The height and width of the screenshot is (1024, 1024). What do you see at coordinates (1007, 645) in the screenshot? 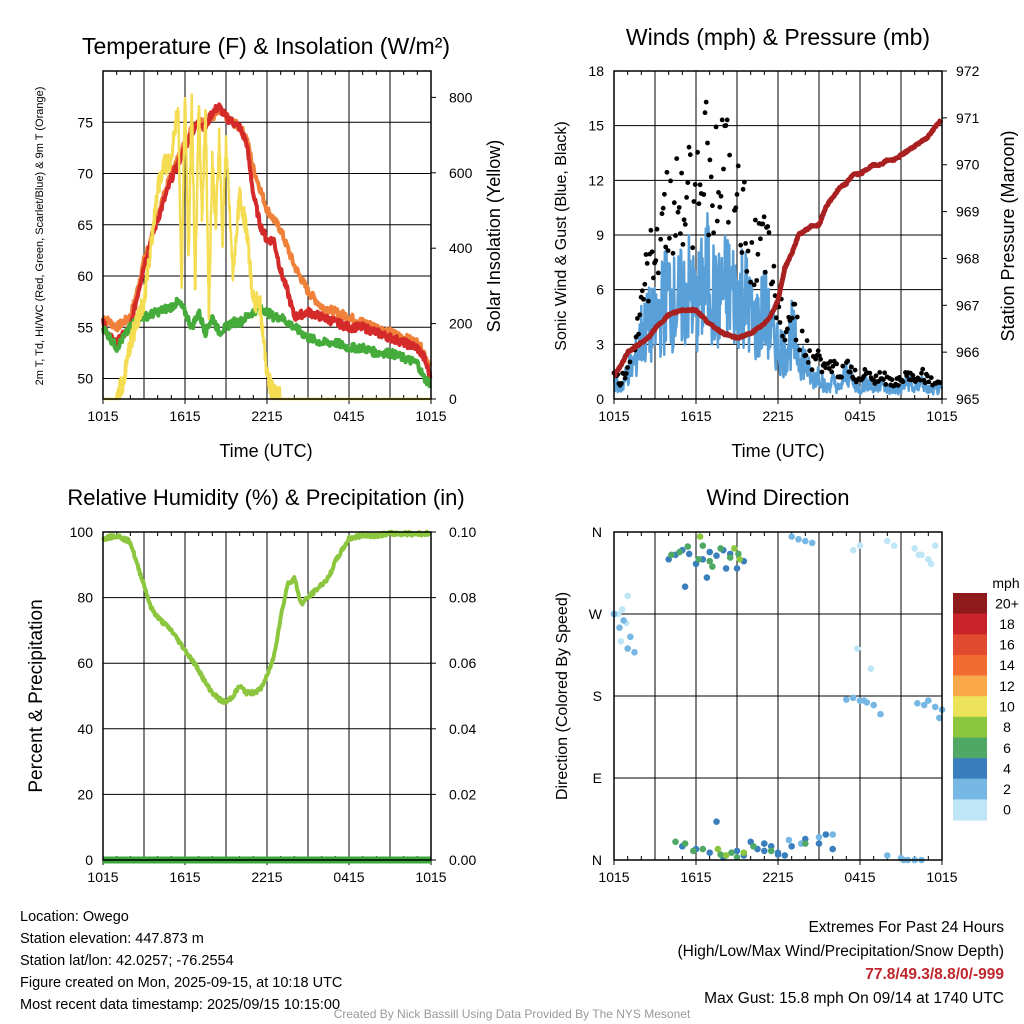
I see `legend-label: 16` at bounding box center [1007, 645].